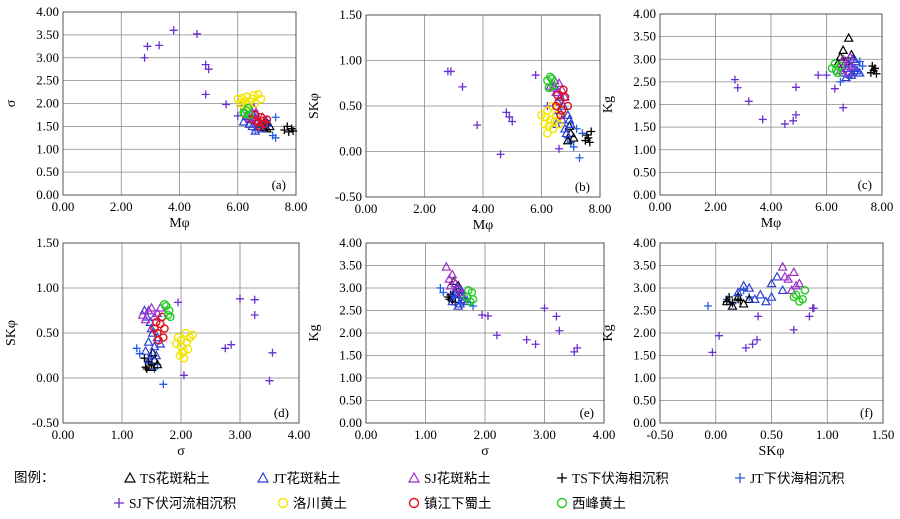  Describe the element at coordinates (350, 310) in the screenshot. I see `y-tick-label: 2.50` at that location.